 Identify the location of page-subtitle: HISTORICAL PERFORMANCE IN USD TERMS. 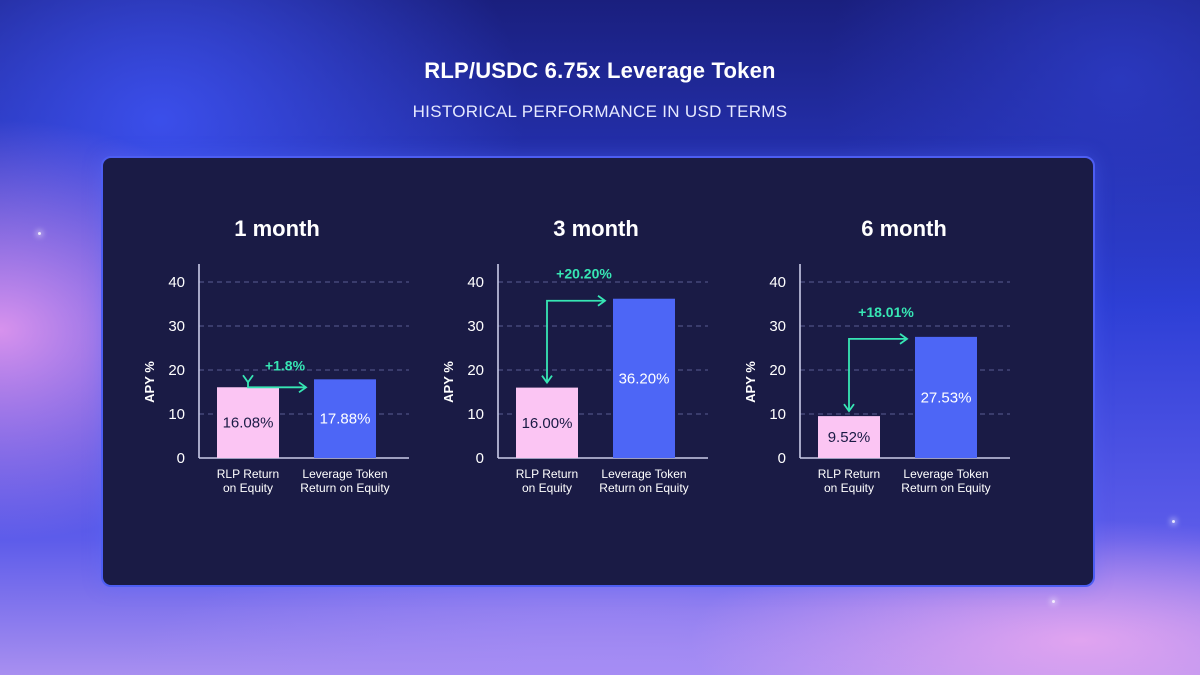
(600, 111).